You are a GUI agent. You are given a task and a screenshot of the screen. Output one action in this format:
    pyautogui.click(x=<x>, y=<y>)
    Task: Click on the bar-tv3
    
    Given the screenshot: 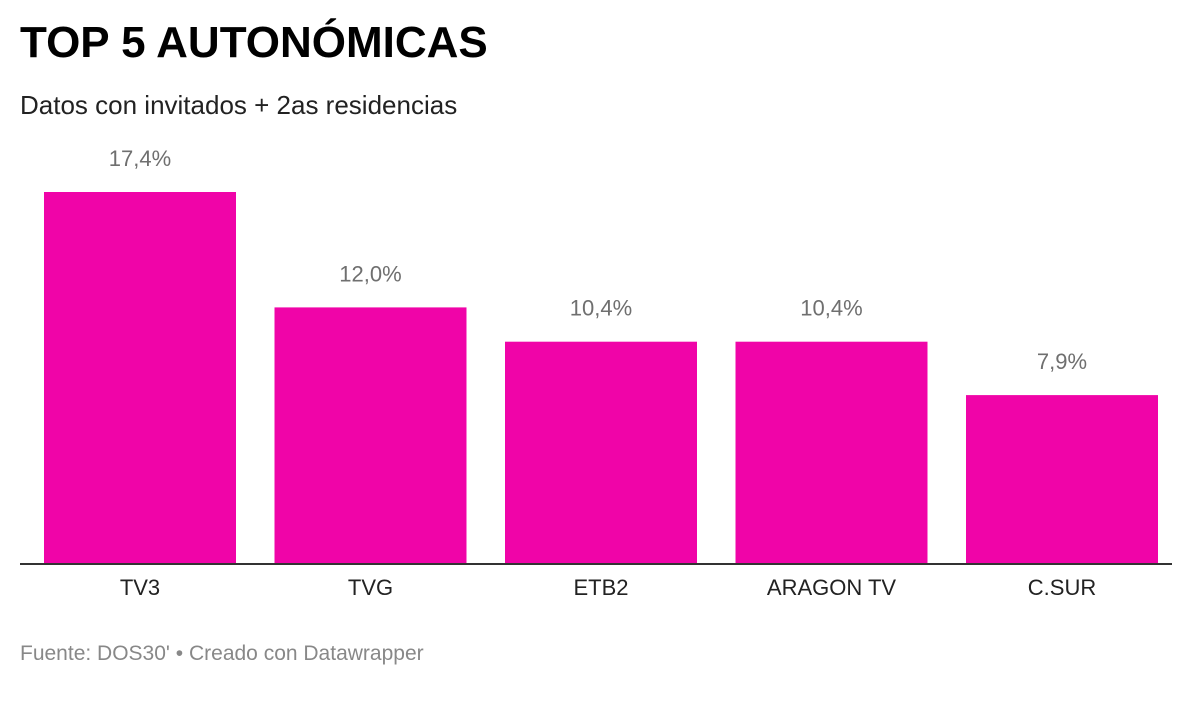 What is the action you would take?
    pyautogui.click(x=140, y=378)
    